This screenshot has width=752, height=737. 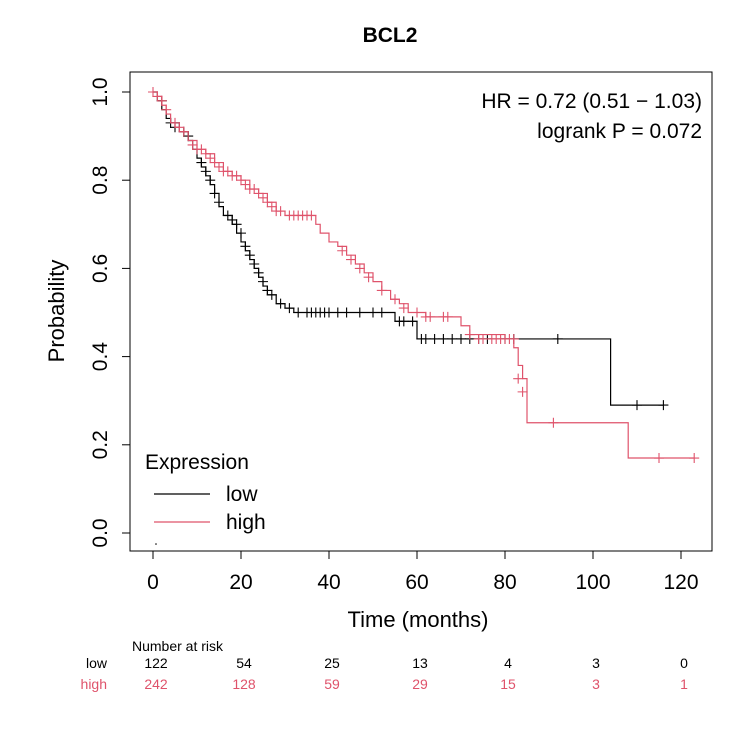 I want to click on risk-value-low: 122, so click(x=156, y=663).